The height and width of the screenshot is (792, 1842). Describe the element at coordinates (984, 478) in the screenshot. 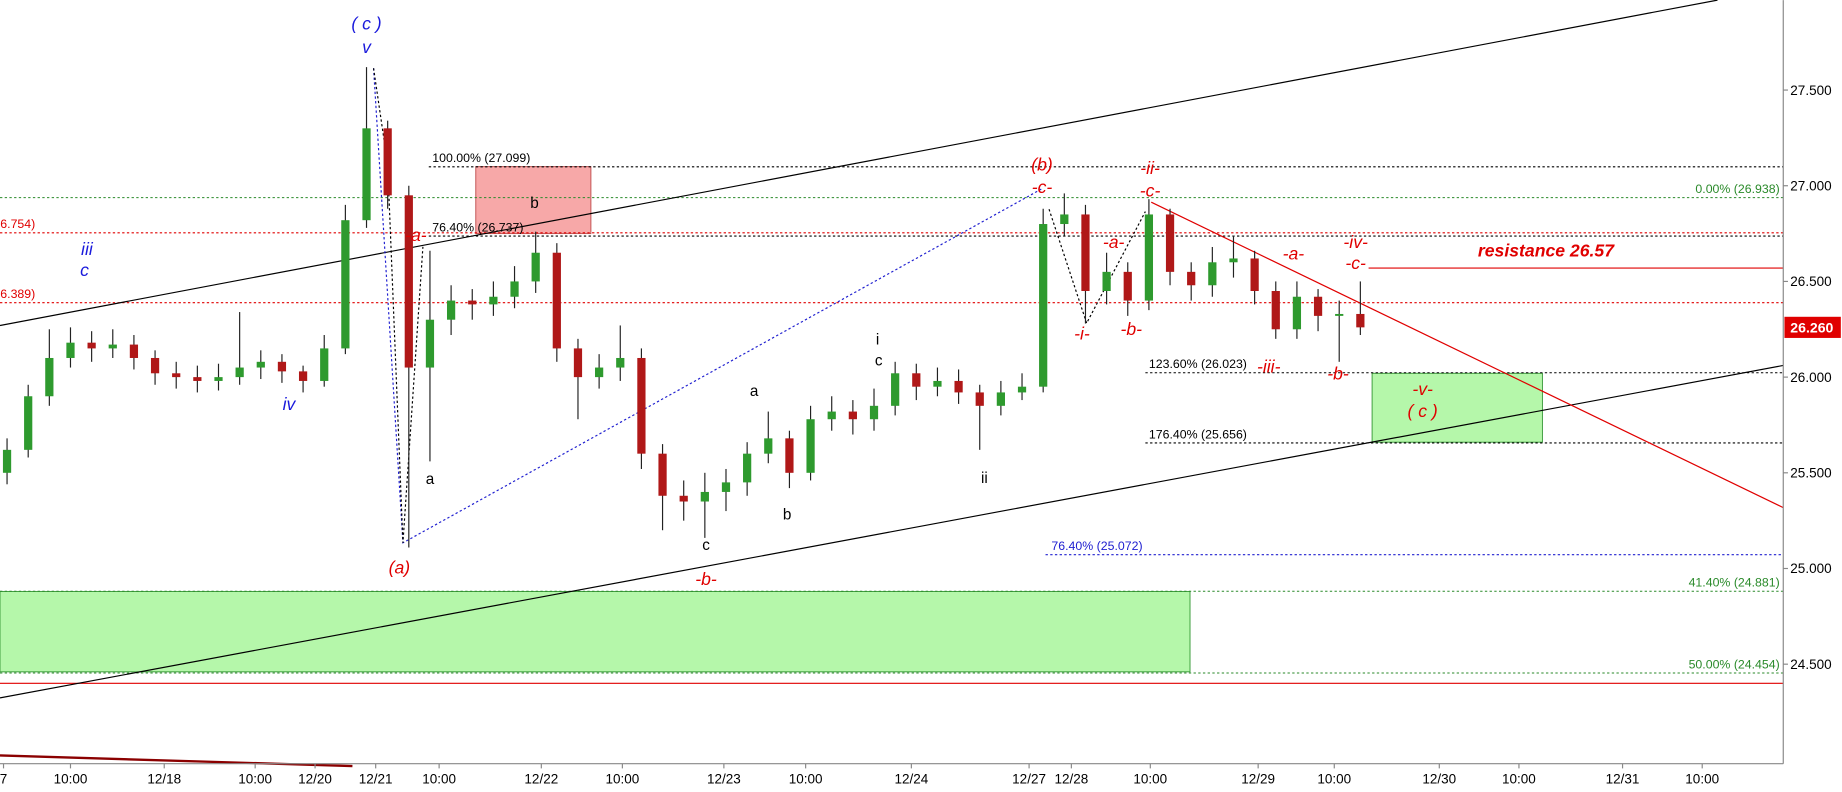

I see `wave-label: ii` at that location.